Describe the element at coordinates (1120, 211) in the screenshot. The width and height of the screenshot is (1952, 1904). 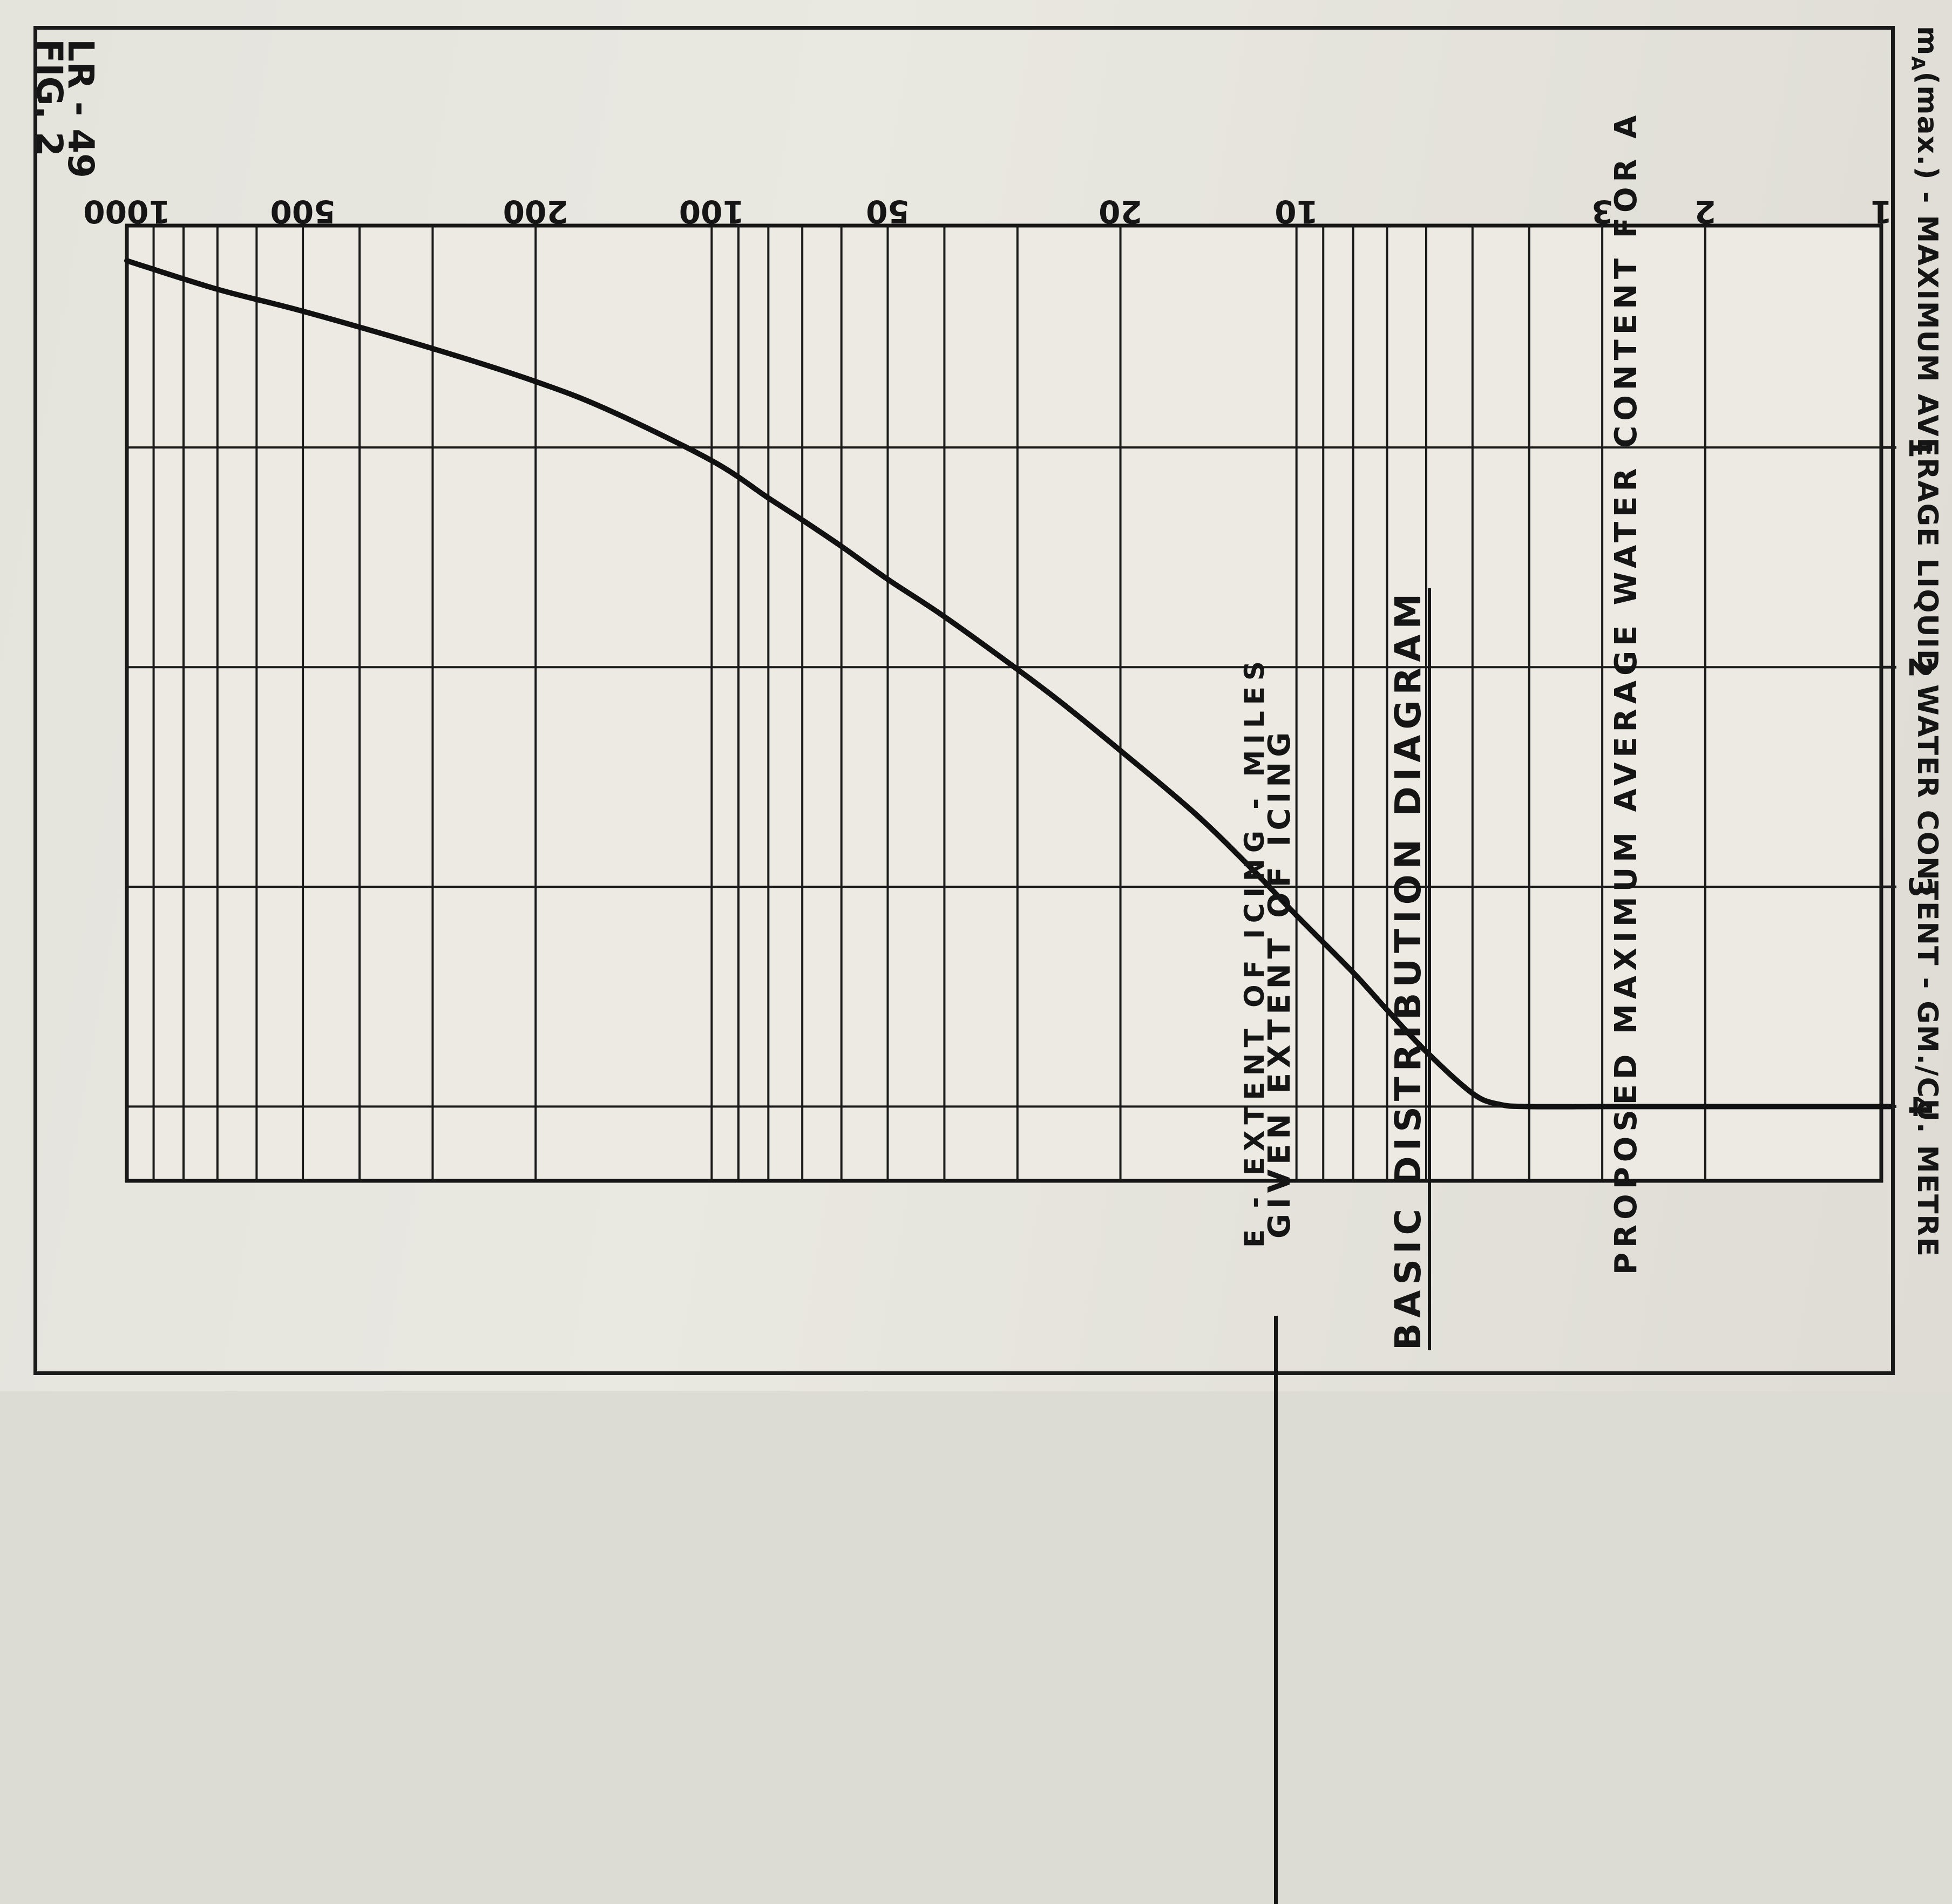
I see `x-tick-label: 20` at that location.